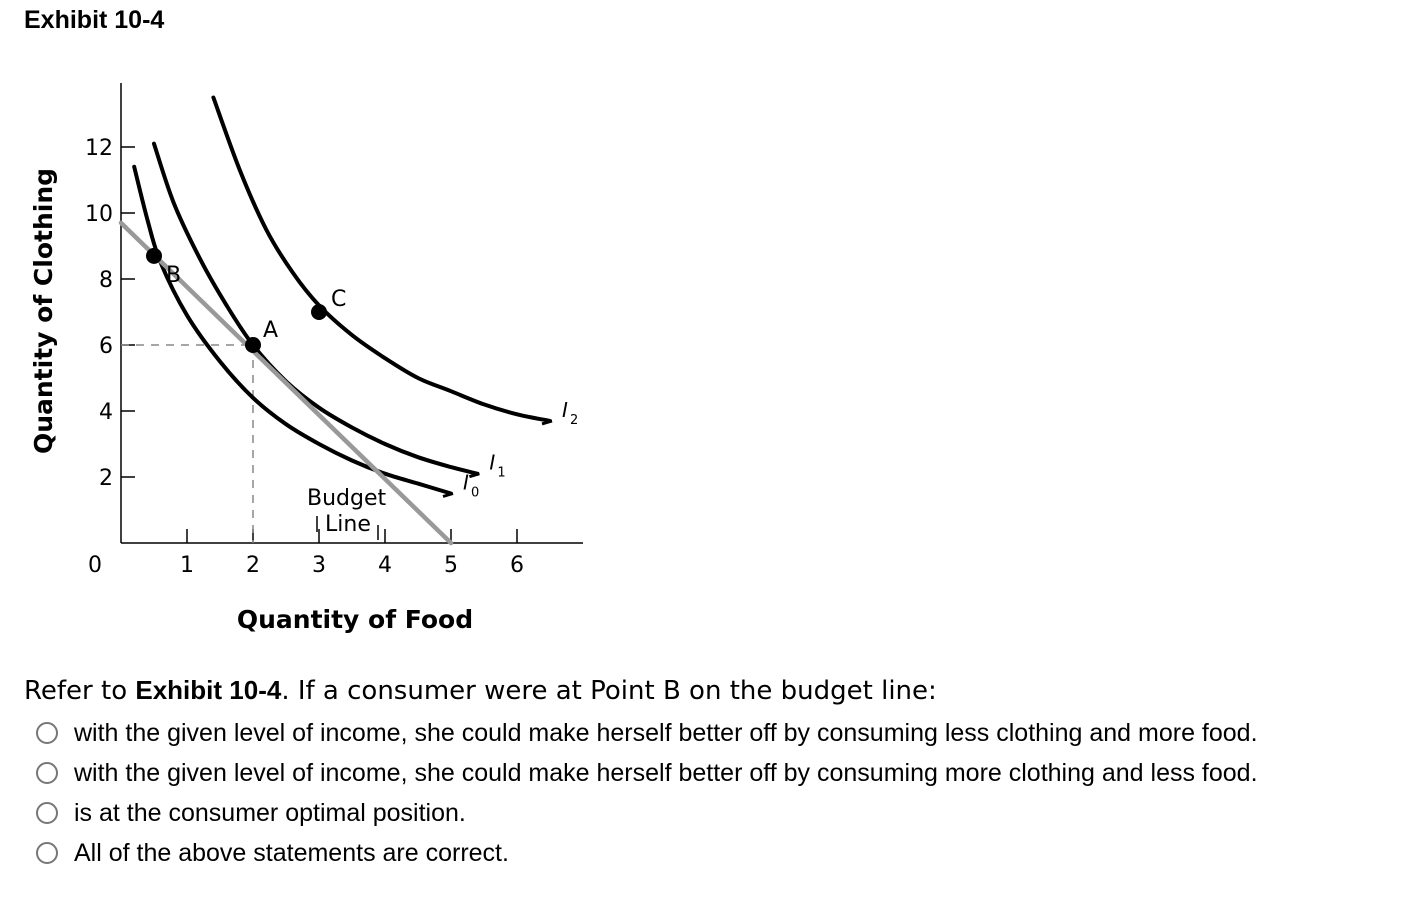 This screenshot has height=916, width=1424. Describe the element at coordinates (94, 20) in the screenshot. I see `exhibit-title: Exhibit 10-4` at that location.